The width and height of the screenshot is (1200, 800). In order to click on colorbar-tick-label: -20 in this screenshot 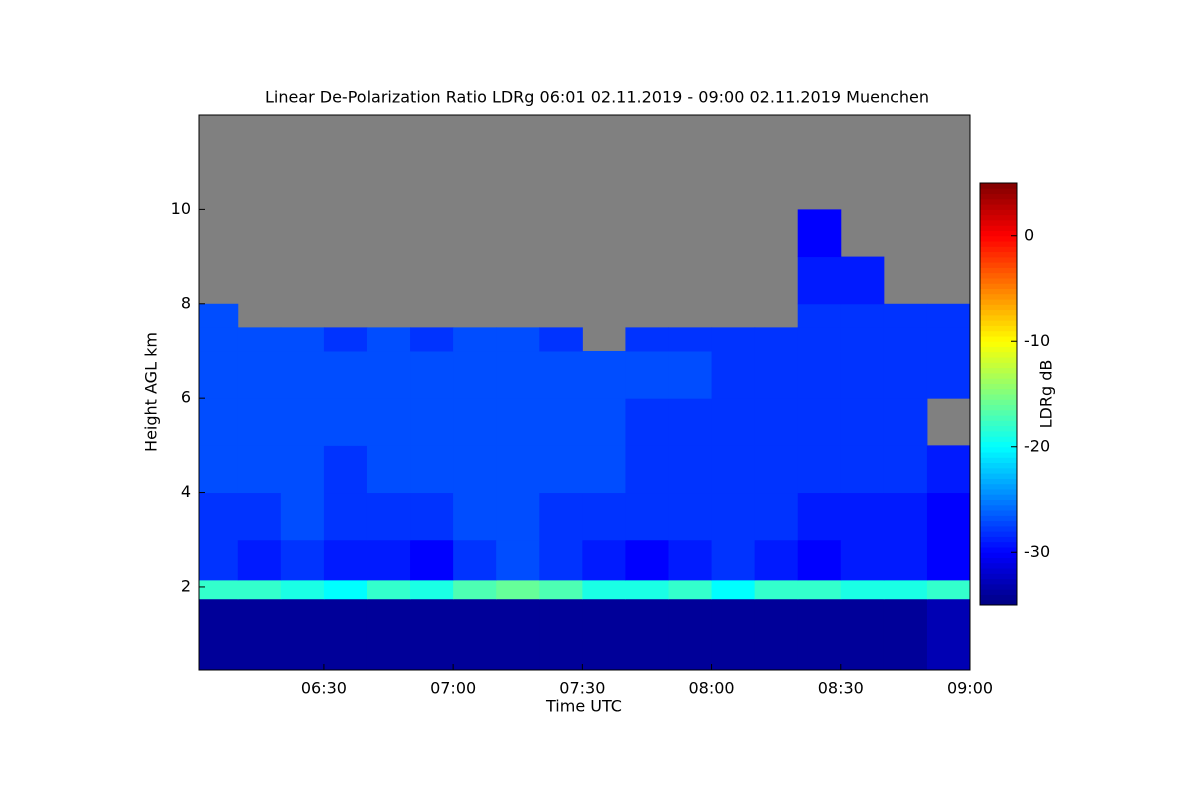, I will do `click(1037, 445)`.